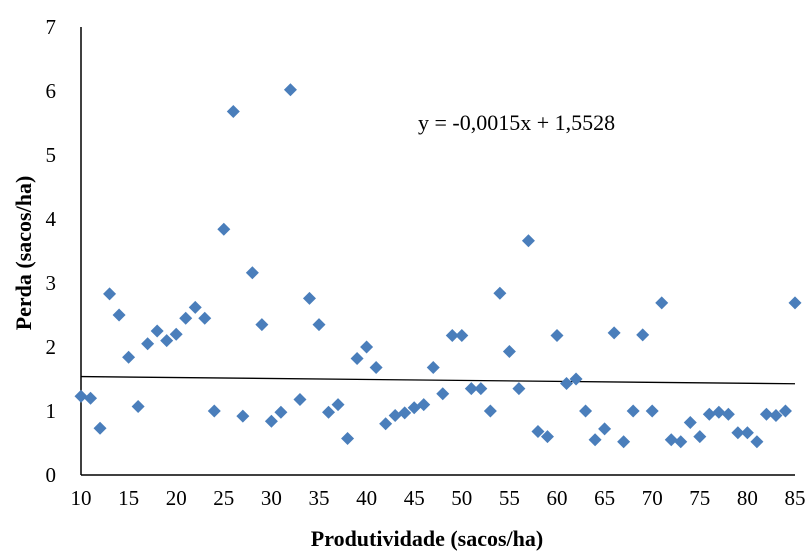  Describe the element at coordinates (23, 253) in the screenshot. I see `y-axis-title: Perda (sacos/ha)` at that location.